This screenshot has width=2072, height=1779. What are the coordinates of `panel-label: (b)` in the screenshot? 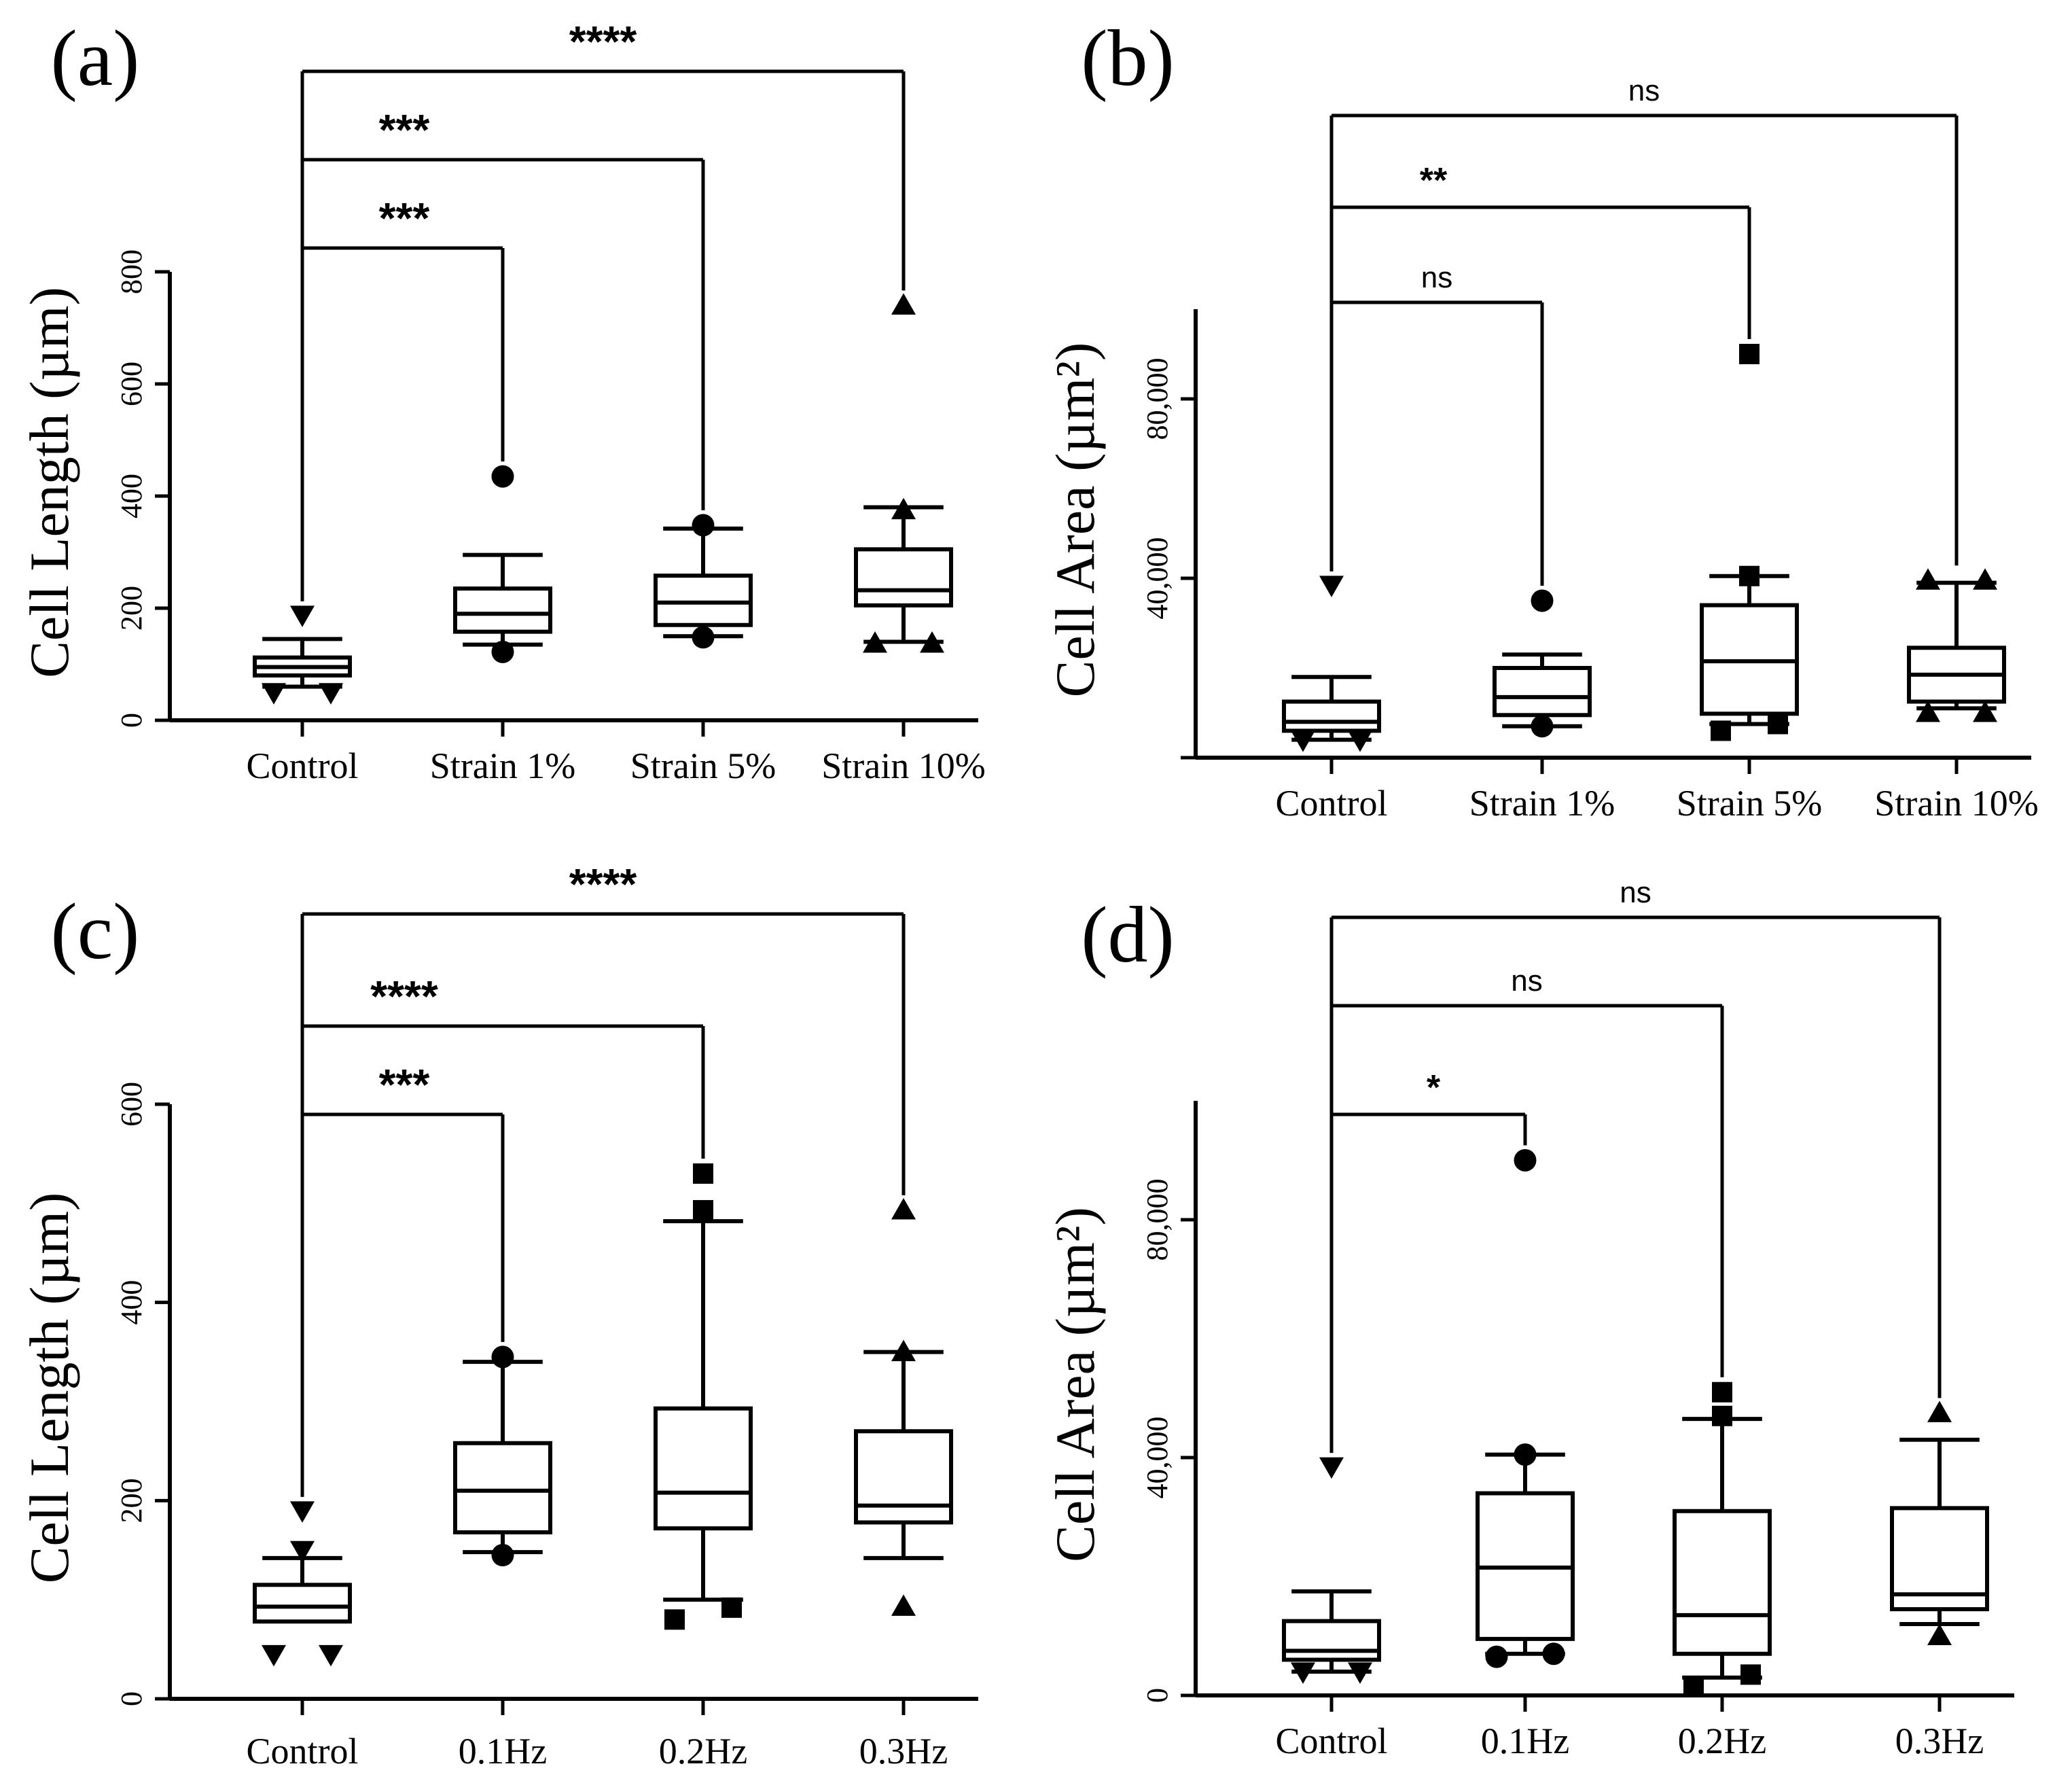 It's located at (1128, 58).